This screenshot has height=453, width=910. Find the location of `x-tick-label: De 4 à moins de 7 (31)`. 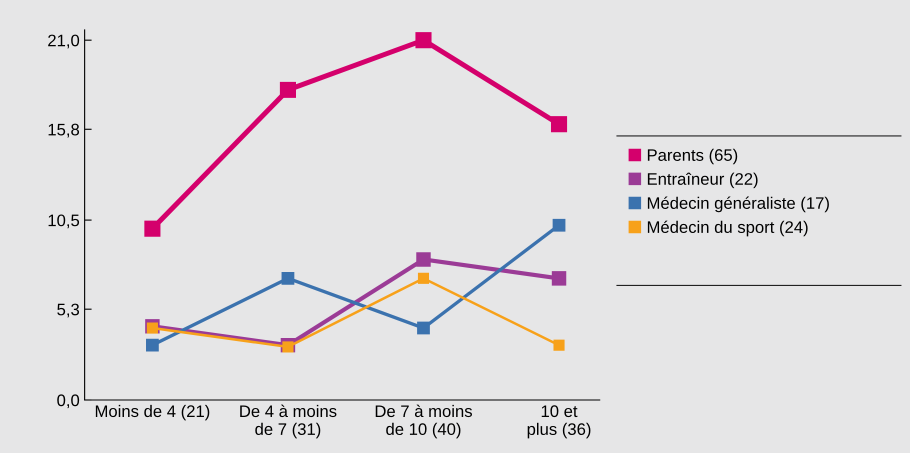

x-tick-label: De 4 à moins de 7 (31) is located at coordinates (288, 421).